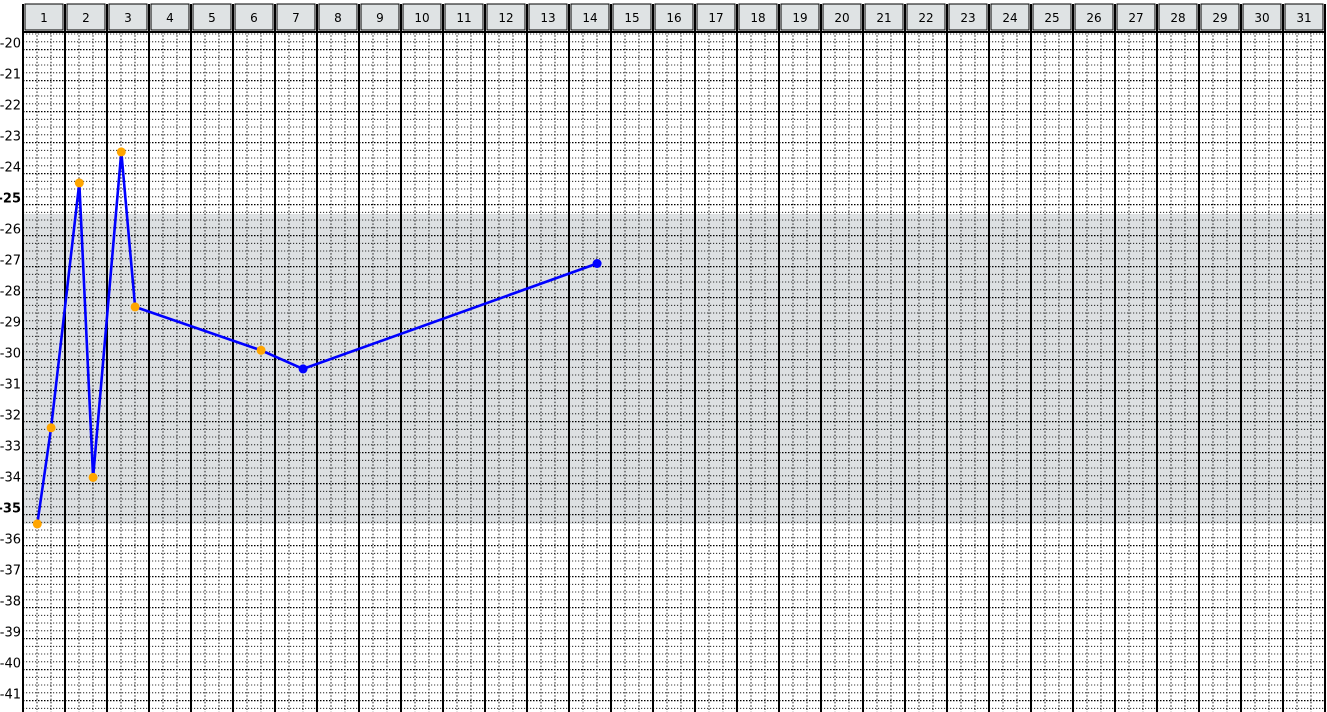 Image resolution: width=1327 pixels, height=712 pixels. I want to click on day-label: 30, so click(1261, 18).